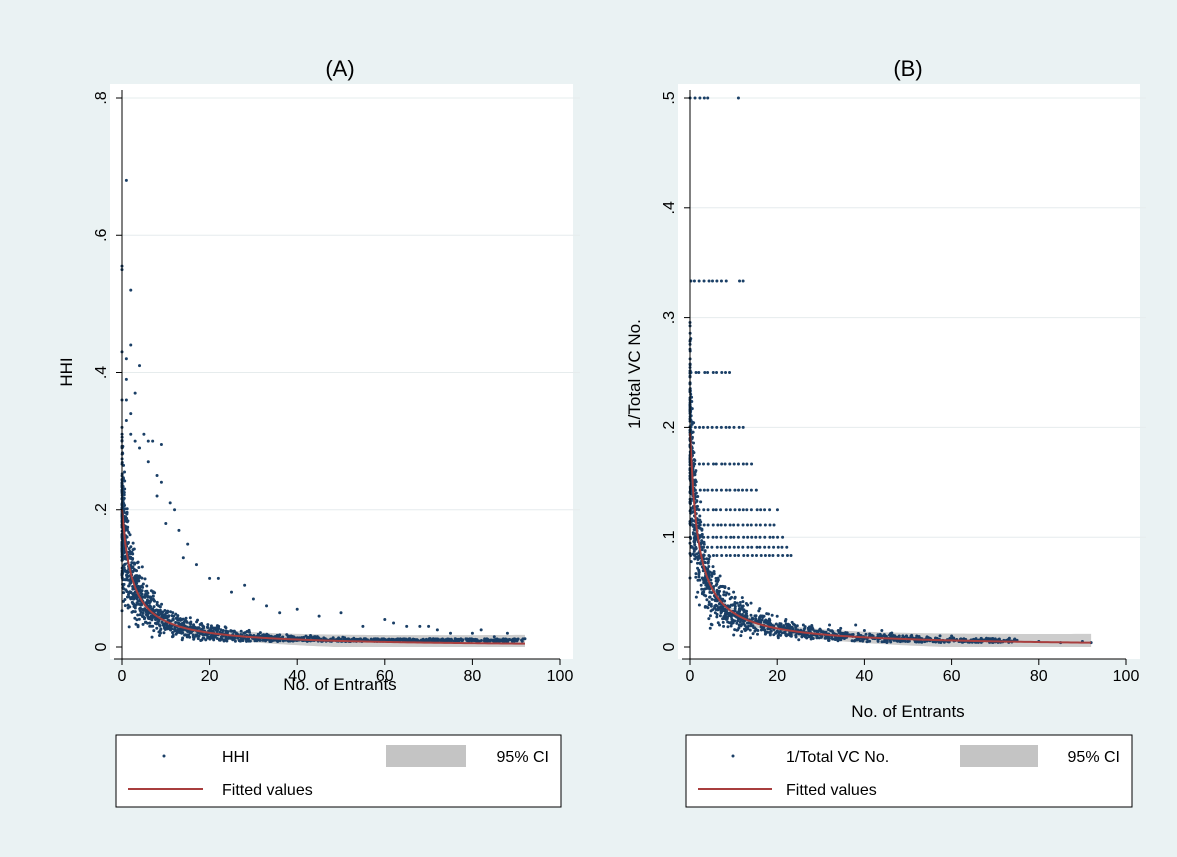 This screenshot has width=1177, height=857. Describe the element at coordinates (634, 374) in the screenshot. I see `panel-b-y-label: 1/Total VC No.` at that location.